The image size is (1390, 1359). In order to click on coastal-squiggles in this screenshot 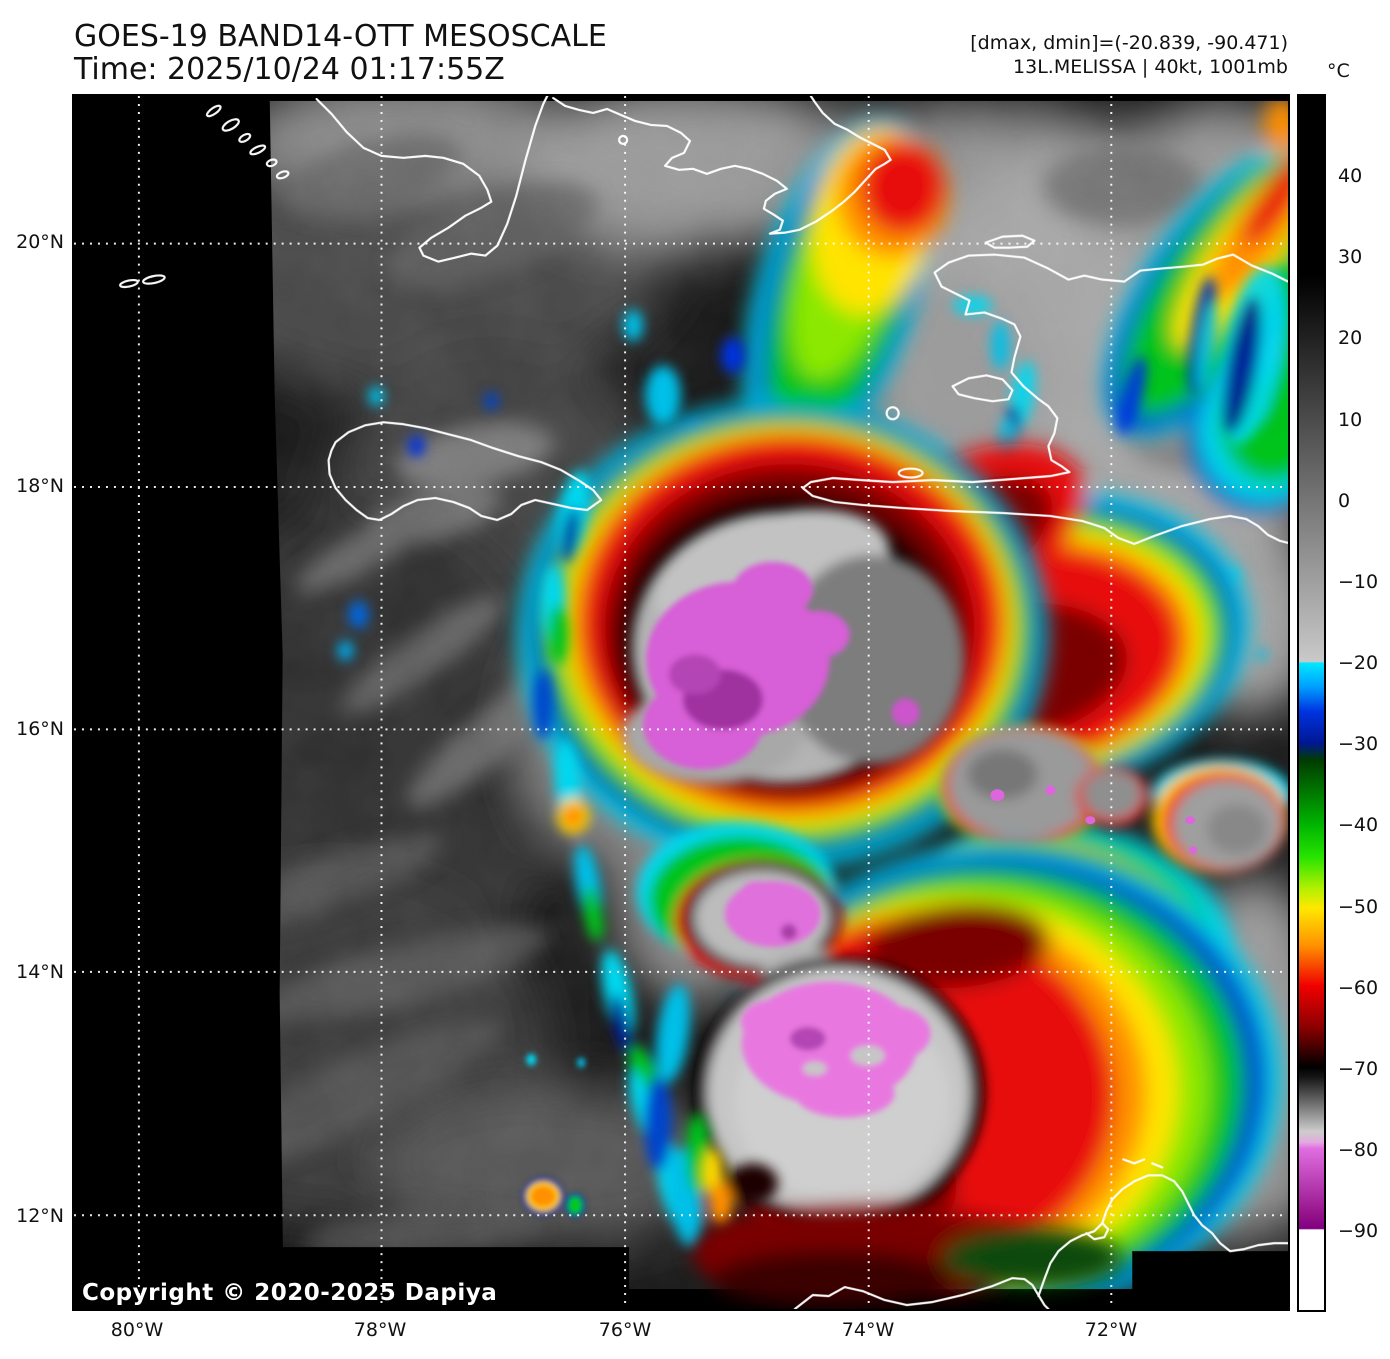, I will do `click(1124, 1199)`.